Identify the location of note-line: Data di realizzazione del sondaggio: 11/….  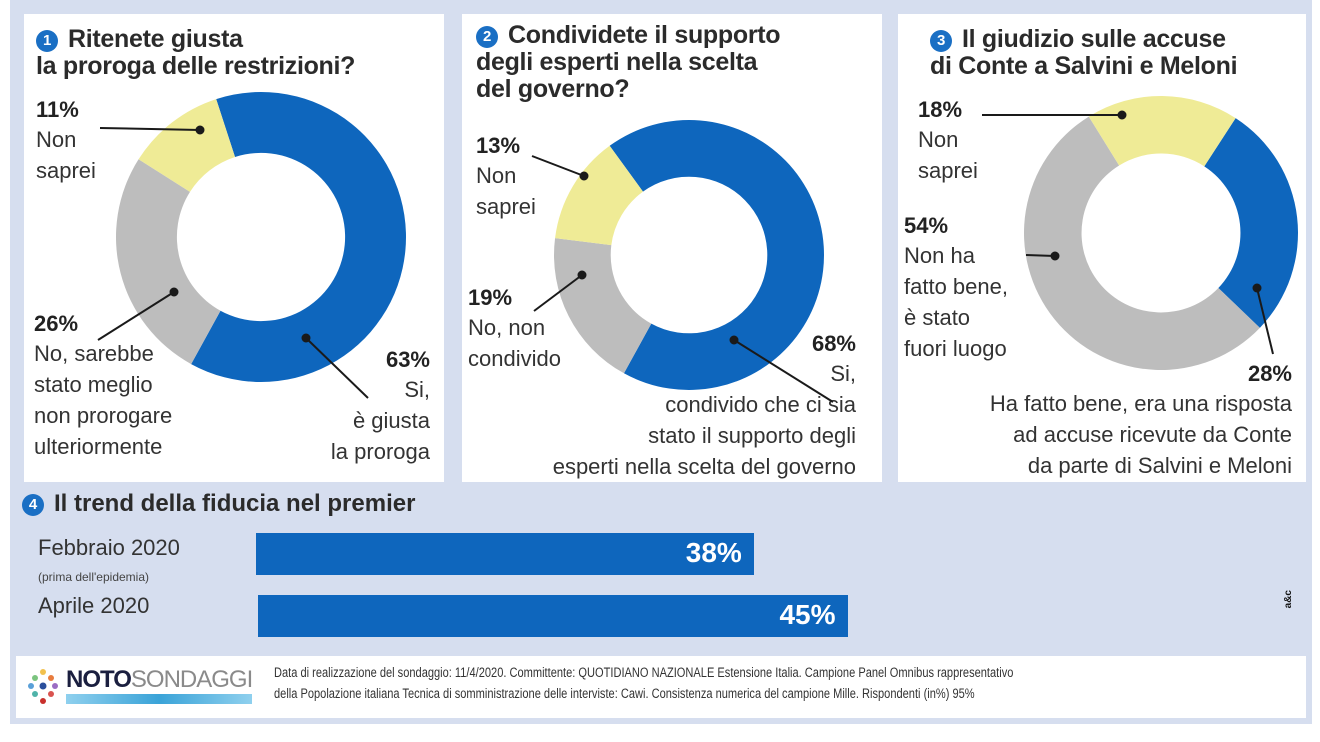
(644, 672).